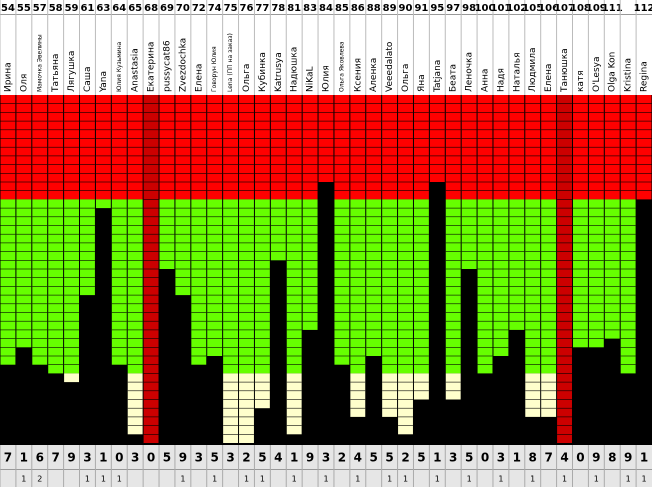 The width and height of the screenshot is (652, 487). Describe the element at coordinates (469, 8) in the screenshot. I see `column-number: 98` at that location.